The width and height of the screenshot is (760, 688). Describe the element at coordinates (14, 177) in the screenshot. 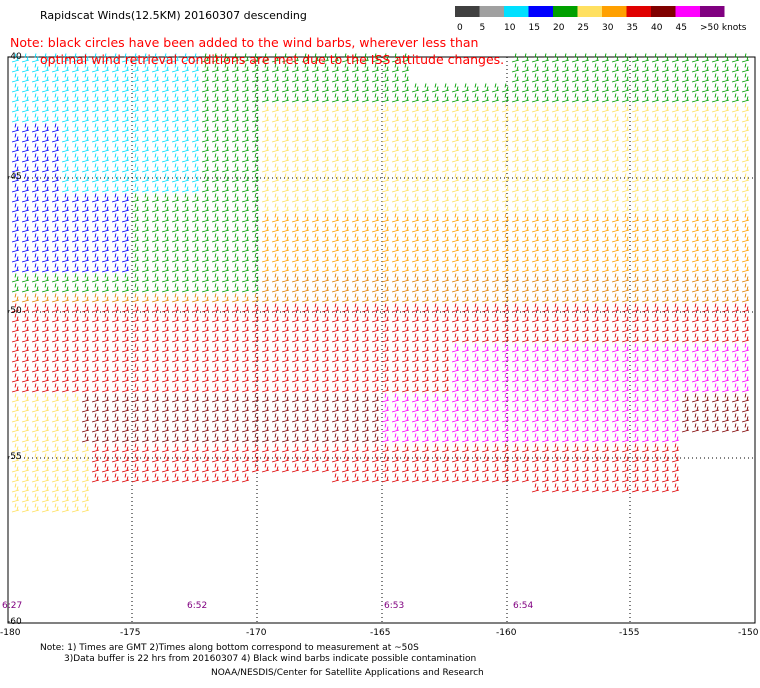

I see `lat-label-45: -45` at that location.